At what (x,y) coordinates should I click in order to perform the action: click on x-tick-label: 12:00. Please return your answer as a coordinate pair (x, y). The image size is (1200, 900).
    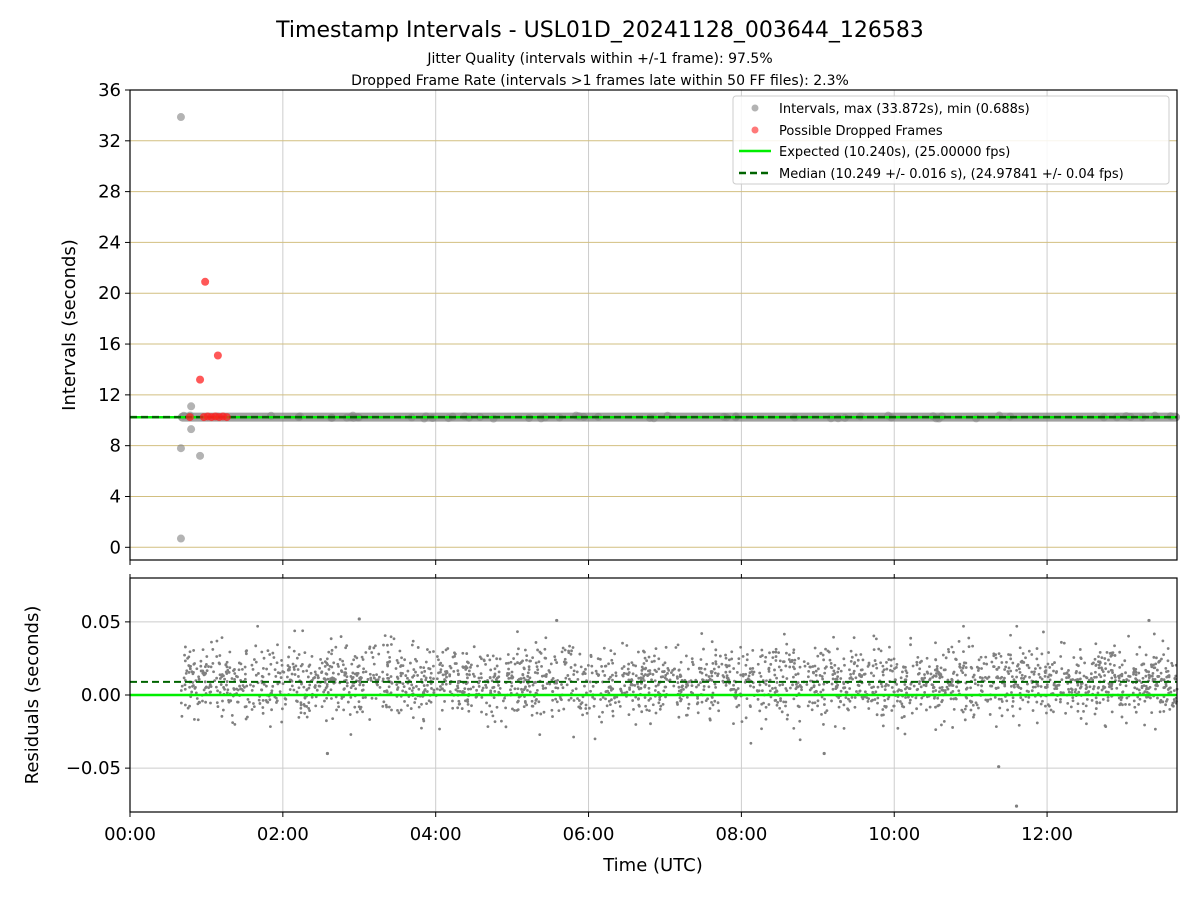
    Looking at the image, I should click on (1047, 834).